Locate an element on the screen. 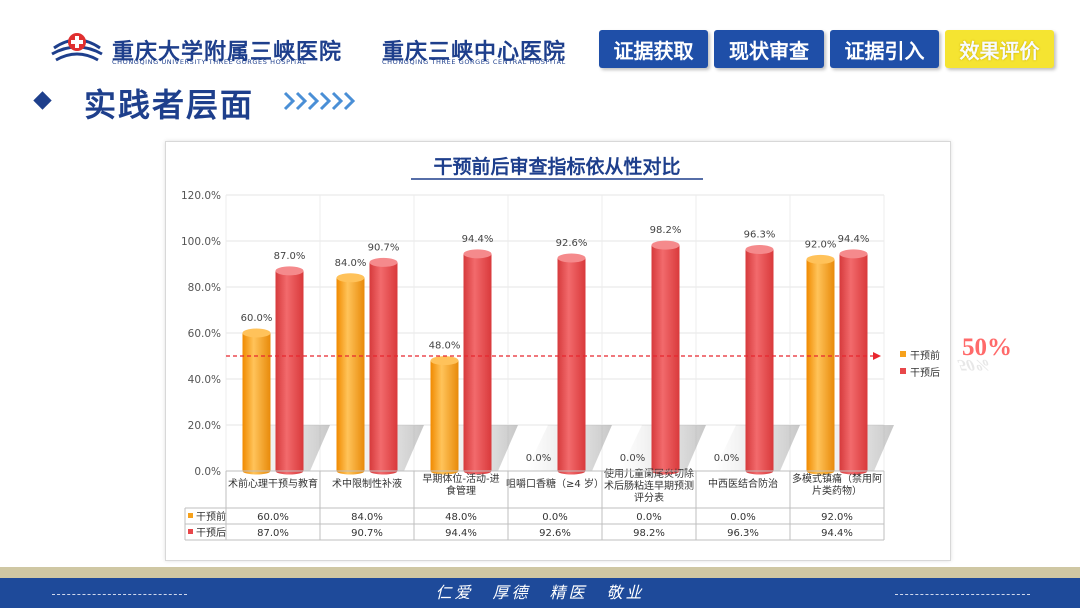 The image size is (1080, 608). table-row-header-after: 干预后 is located at coordinates (211, 533).